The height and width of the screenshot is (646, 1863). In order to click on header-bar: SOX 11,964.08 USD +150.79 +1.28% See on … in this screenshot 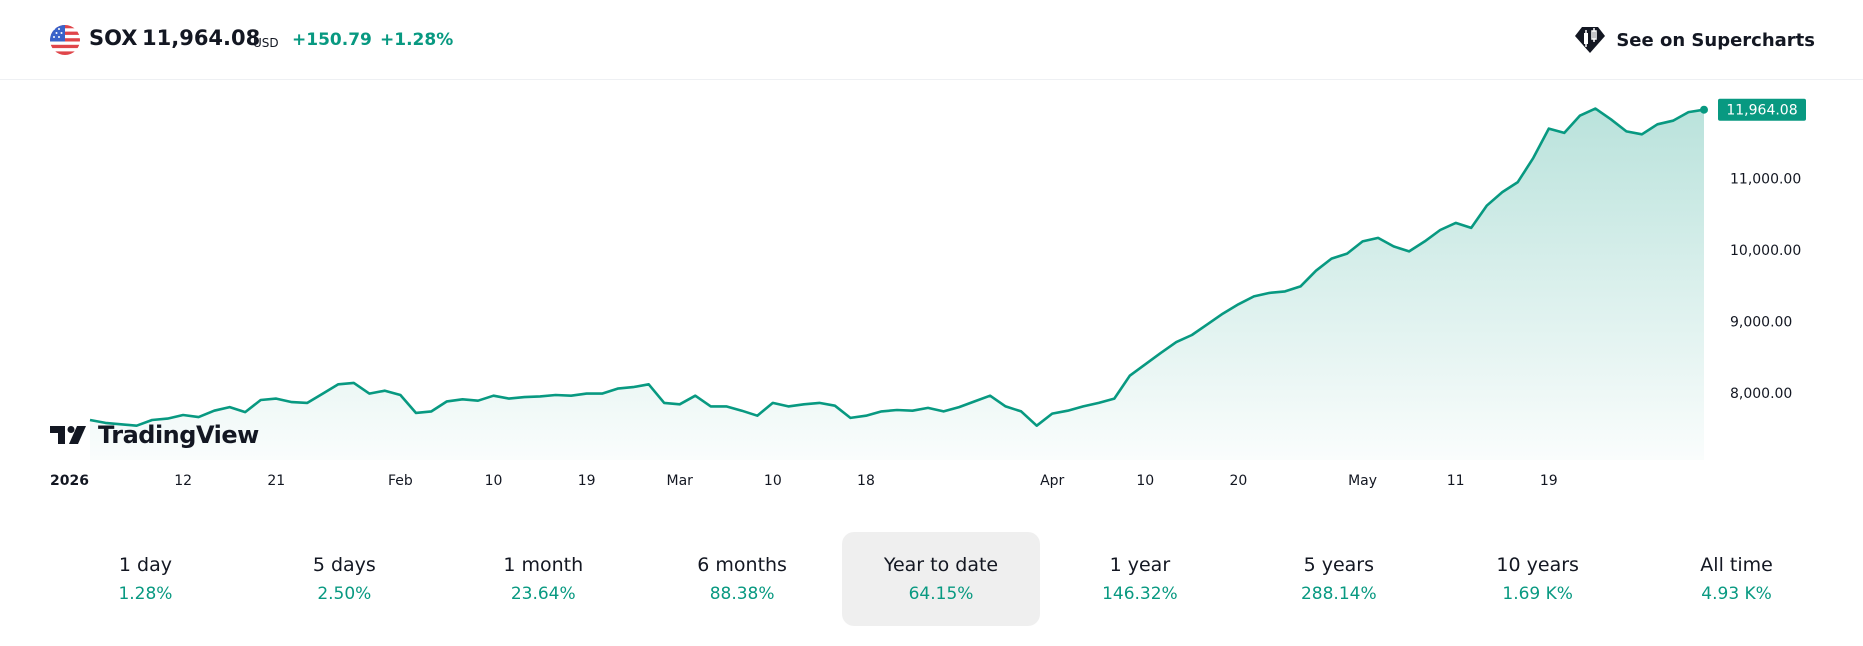, I will do `click(931, 40)`.